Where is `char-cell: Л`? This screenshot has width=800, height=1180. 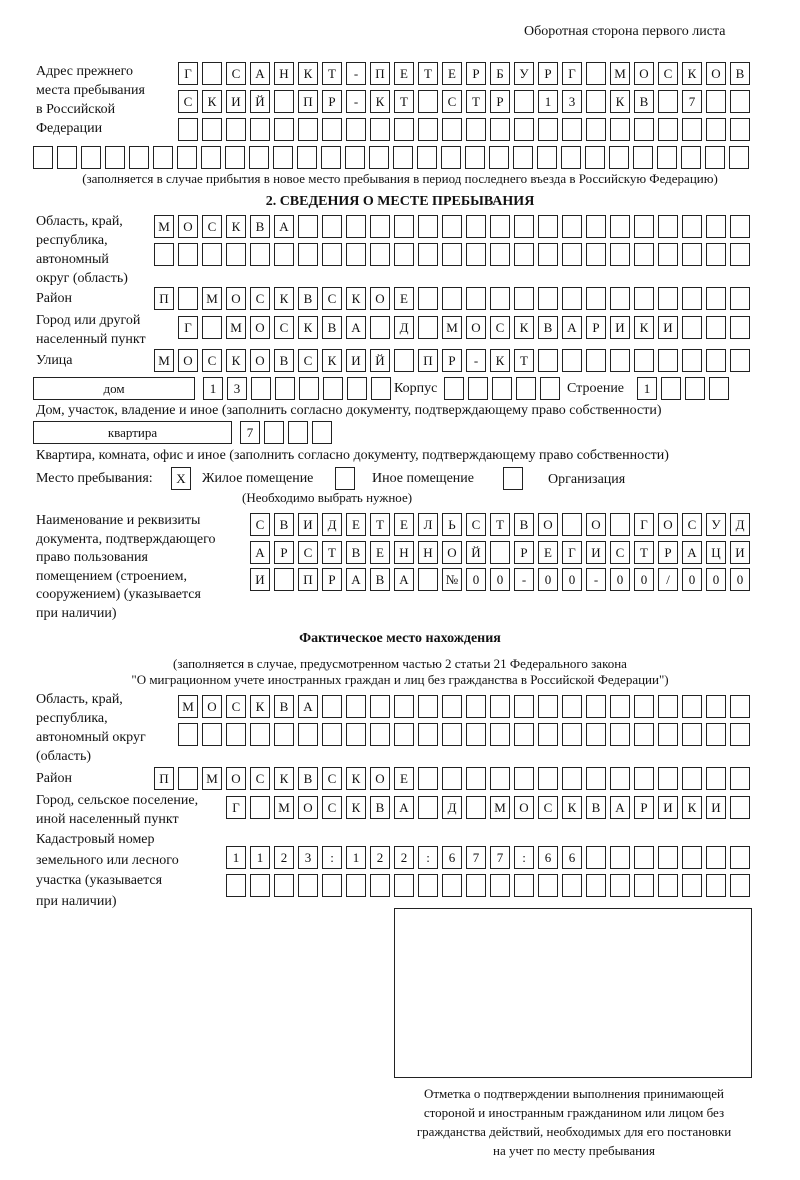 char-cell: Л is located at coordinates (428, 524).